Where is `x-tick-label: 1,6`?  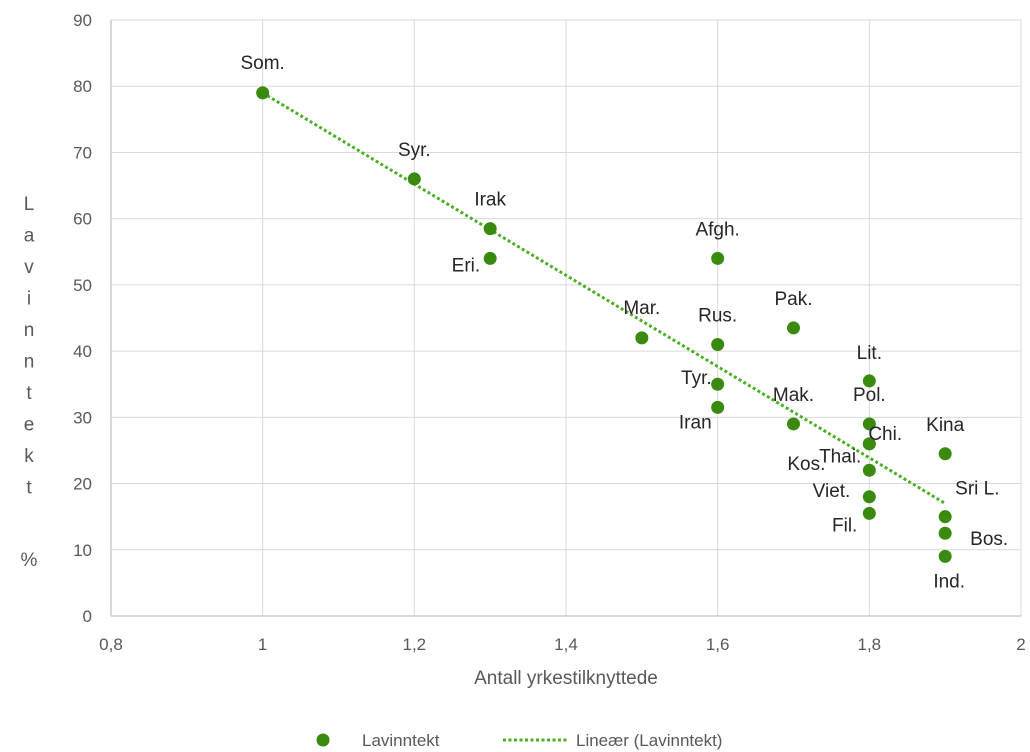
x-tick-label: 1,6 is located at coordinates (718, 644).